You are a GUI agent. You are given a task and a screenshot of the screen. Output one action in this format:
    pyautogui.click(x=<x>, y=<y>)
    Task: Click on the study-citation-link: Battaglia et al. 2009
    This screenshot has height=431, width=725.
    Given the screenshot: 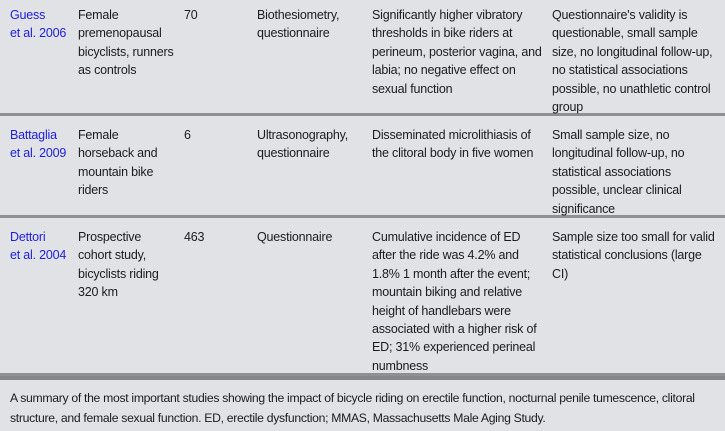 What is the action you would take?
    pyautogui.click(x=38, y=144)
    